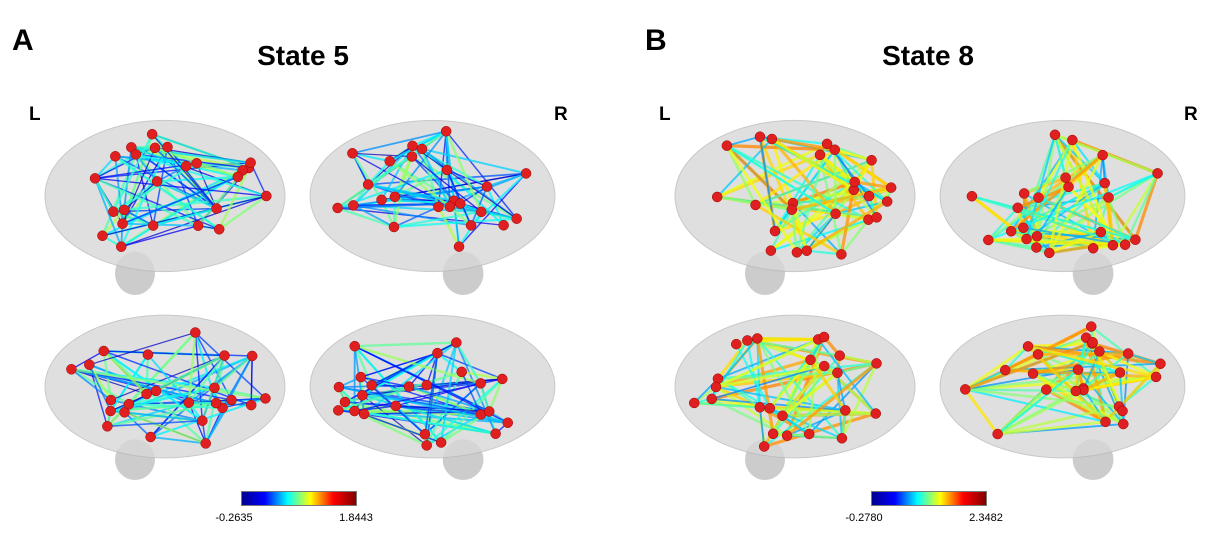 Image resolution: width=1224 pixels, height=540 pixels. I want to click on panel-a-right-label: R, so click(561, 114).